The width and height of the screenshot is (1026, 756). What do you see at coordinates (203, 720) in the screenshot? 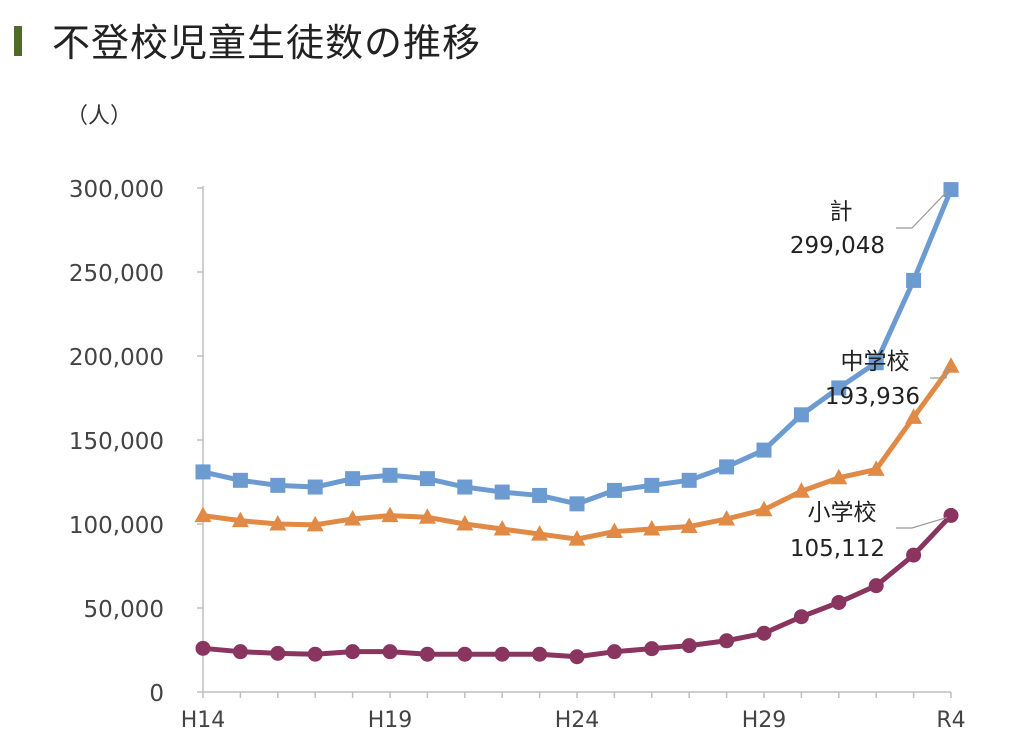
I see `x-tick-label: H14` at bounding box center [203, 720].